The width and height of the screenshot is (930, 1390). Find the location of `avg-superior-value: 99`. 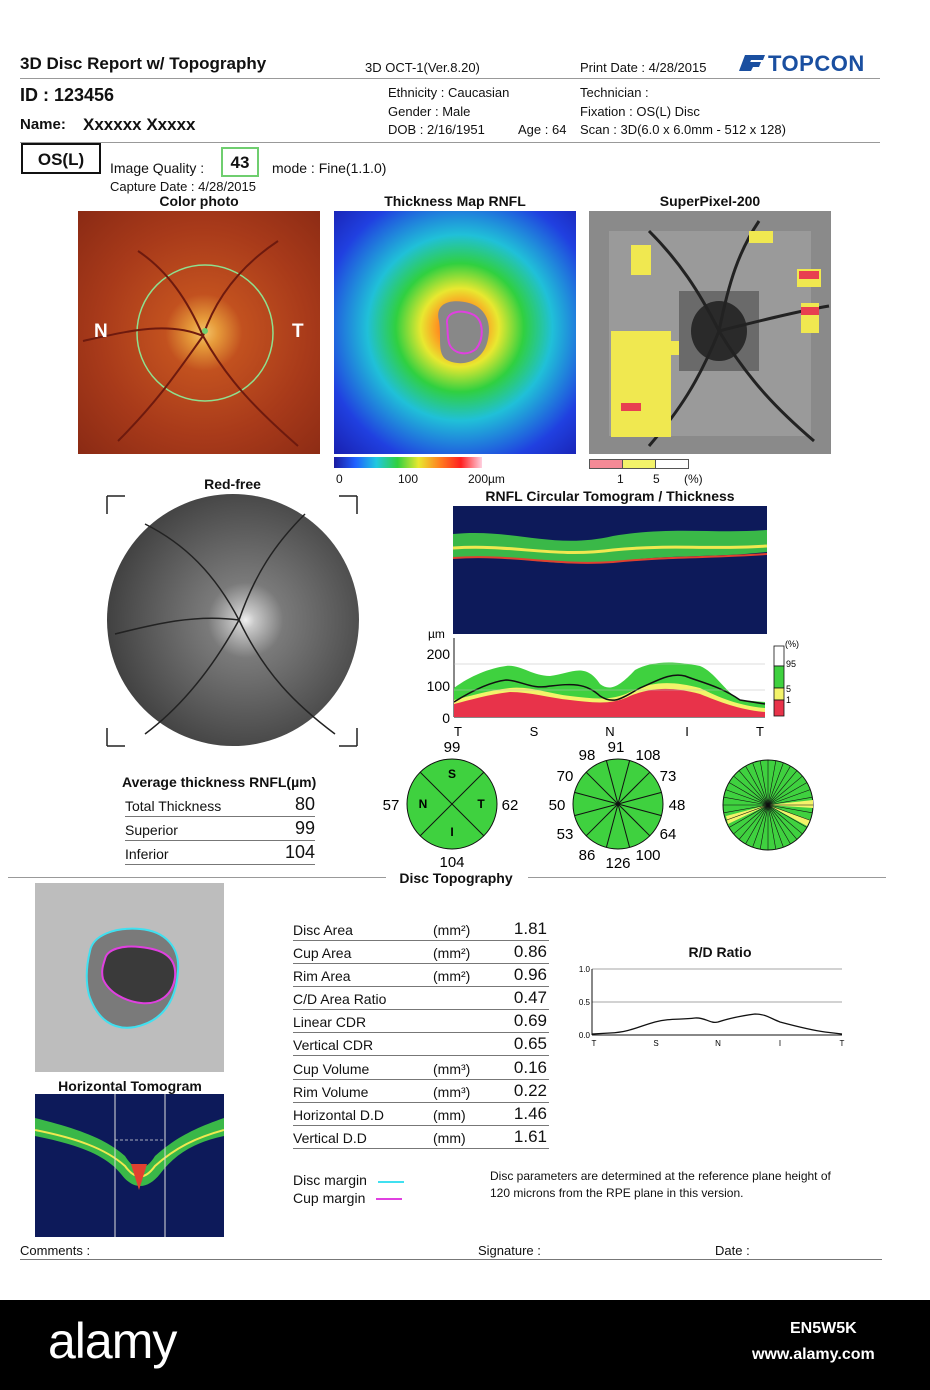

avg-superior-value: 99 is located at coordinates (304, 828).